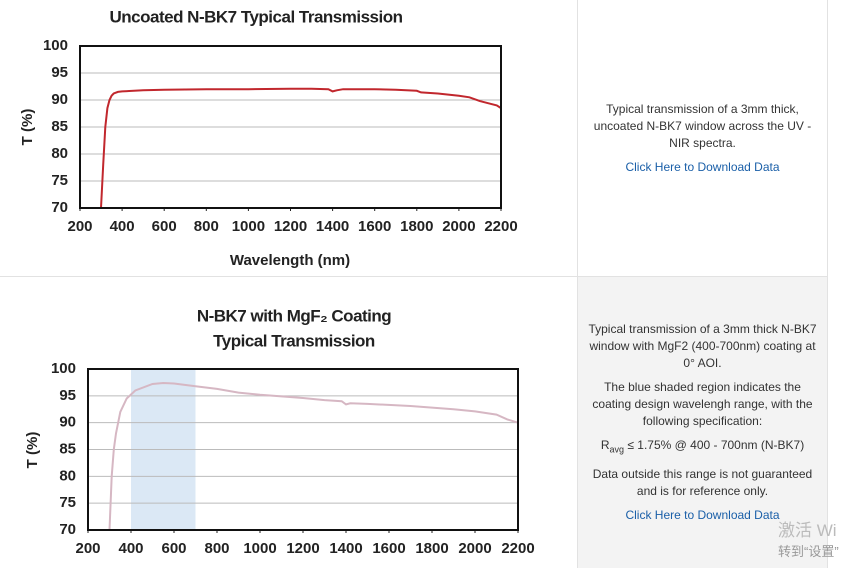 The image size is (849, 568). What do you see at coordinates (605, 445) in the screenshot?
I see `spec-symbol: R` at bounding box center [605, 445].